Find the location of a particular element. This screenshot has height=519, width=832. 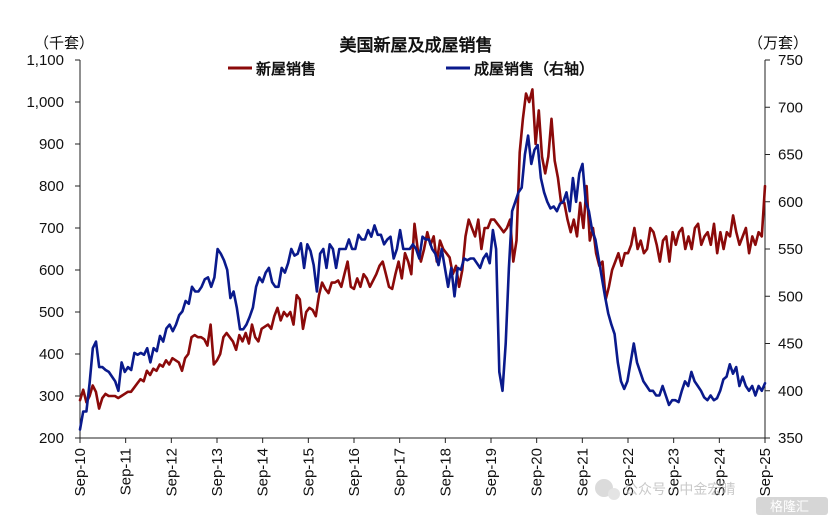

left-tick-label: 1,100 is located at coordinates (45, 60).